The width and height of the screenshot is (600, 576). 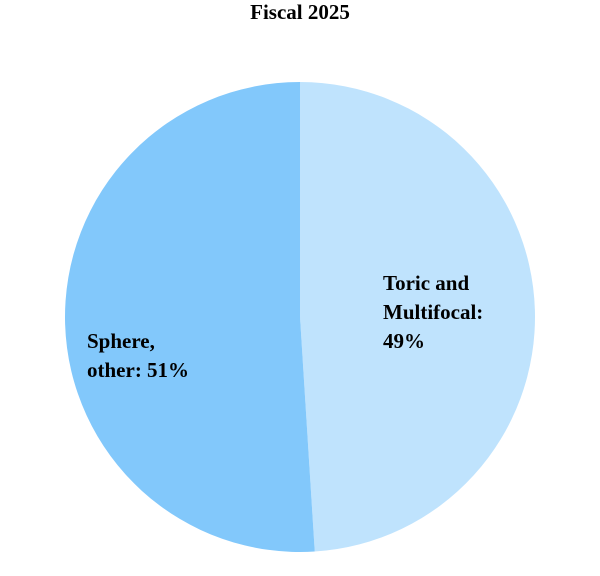 What do you see at coordinates (121, 341) in the screenshot?
I see `slice-label: Sphere,` at bounding box center [121, 341].